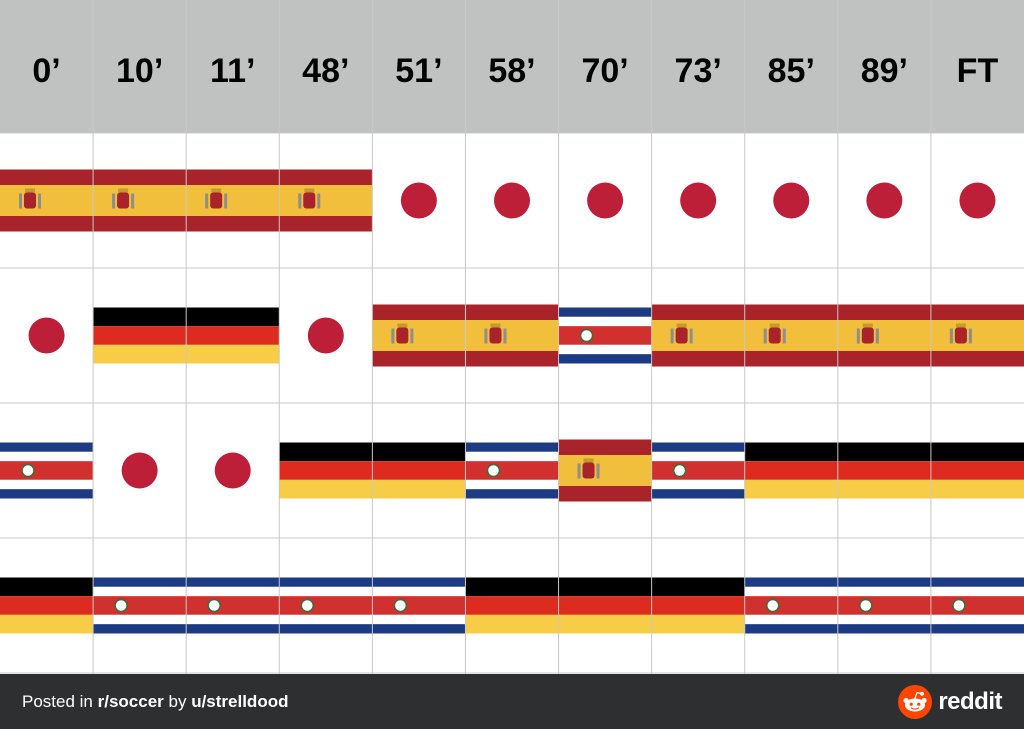  What do you see at coordinates (46, 71) in the screenshot?
I see `minute-header: 0’` at bounding box center [46, 71].